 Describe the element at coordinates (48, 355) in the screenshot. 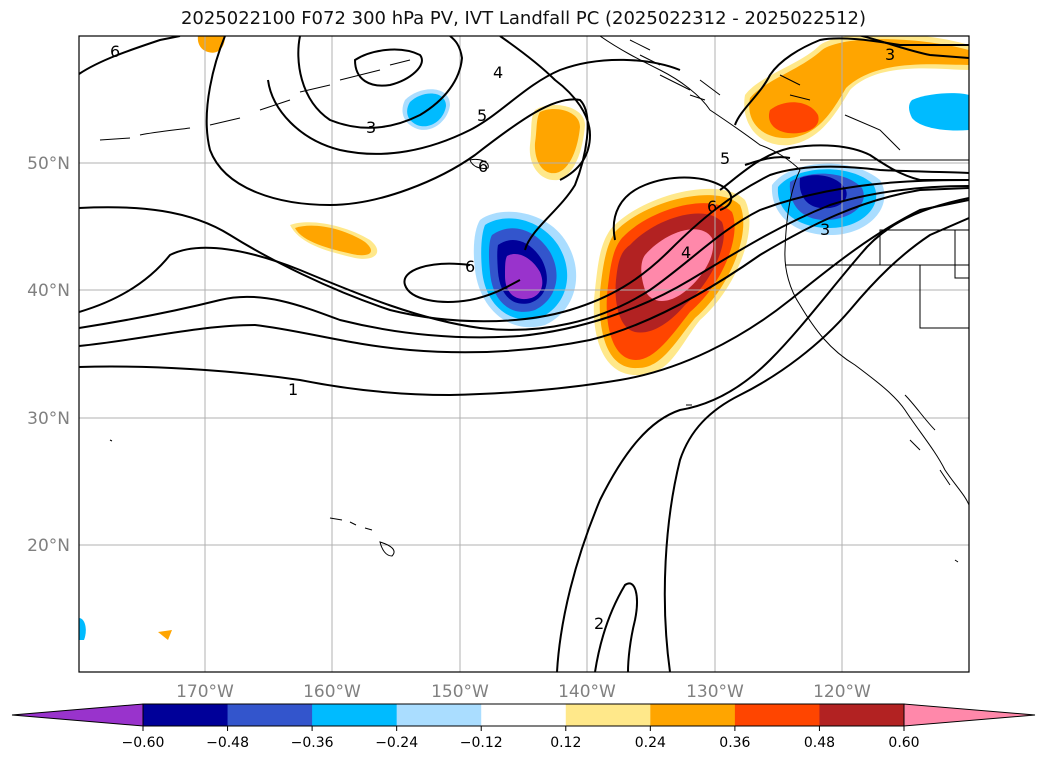

I see `latitude-labels: 50°N 40°N 30°N 20°N` at that location.